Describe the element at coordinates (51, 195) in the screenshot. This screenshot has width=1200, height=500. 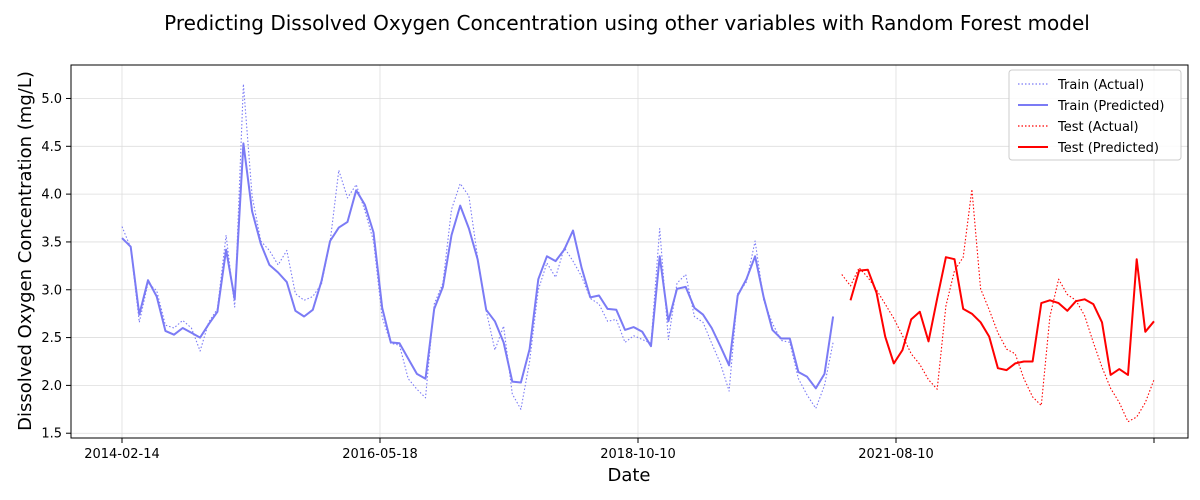
I see `y-tick-label: 4.0` at that location.